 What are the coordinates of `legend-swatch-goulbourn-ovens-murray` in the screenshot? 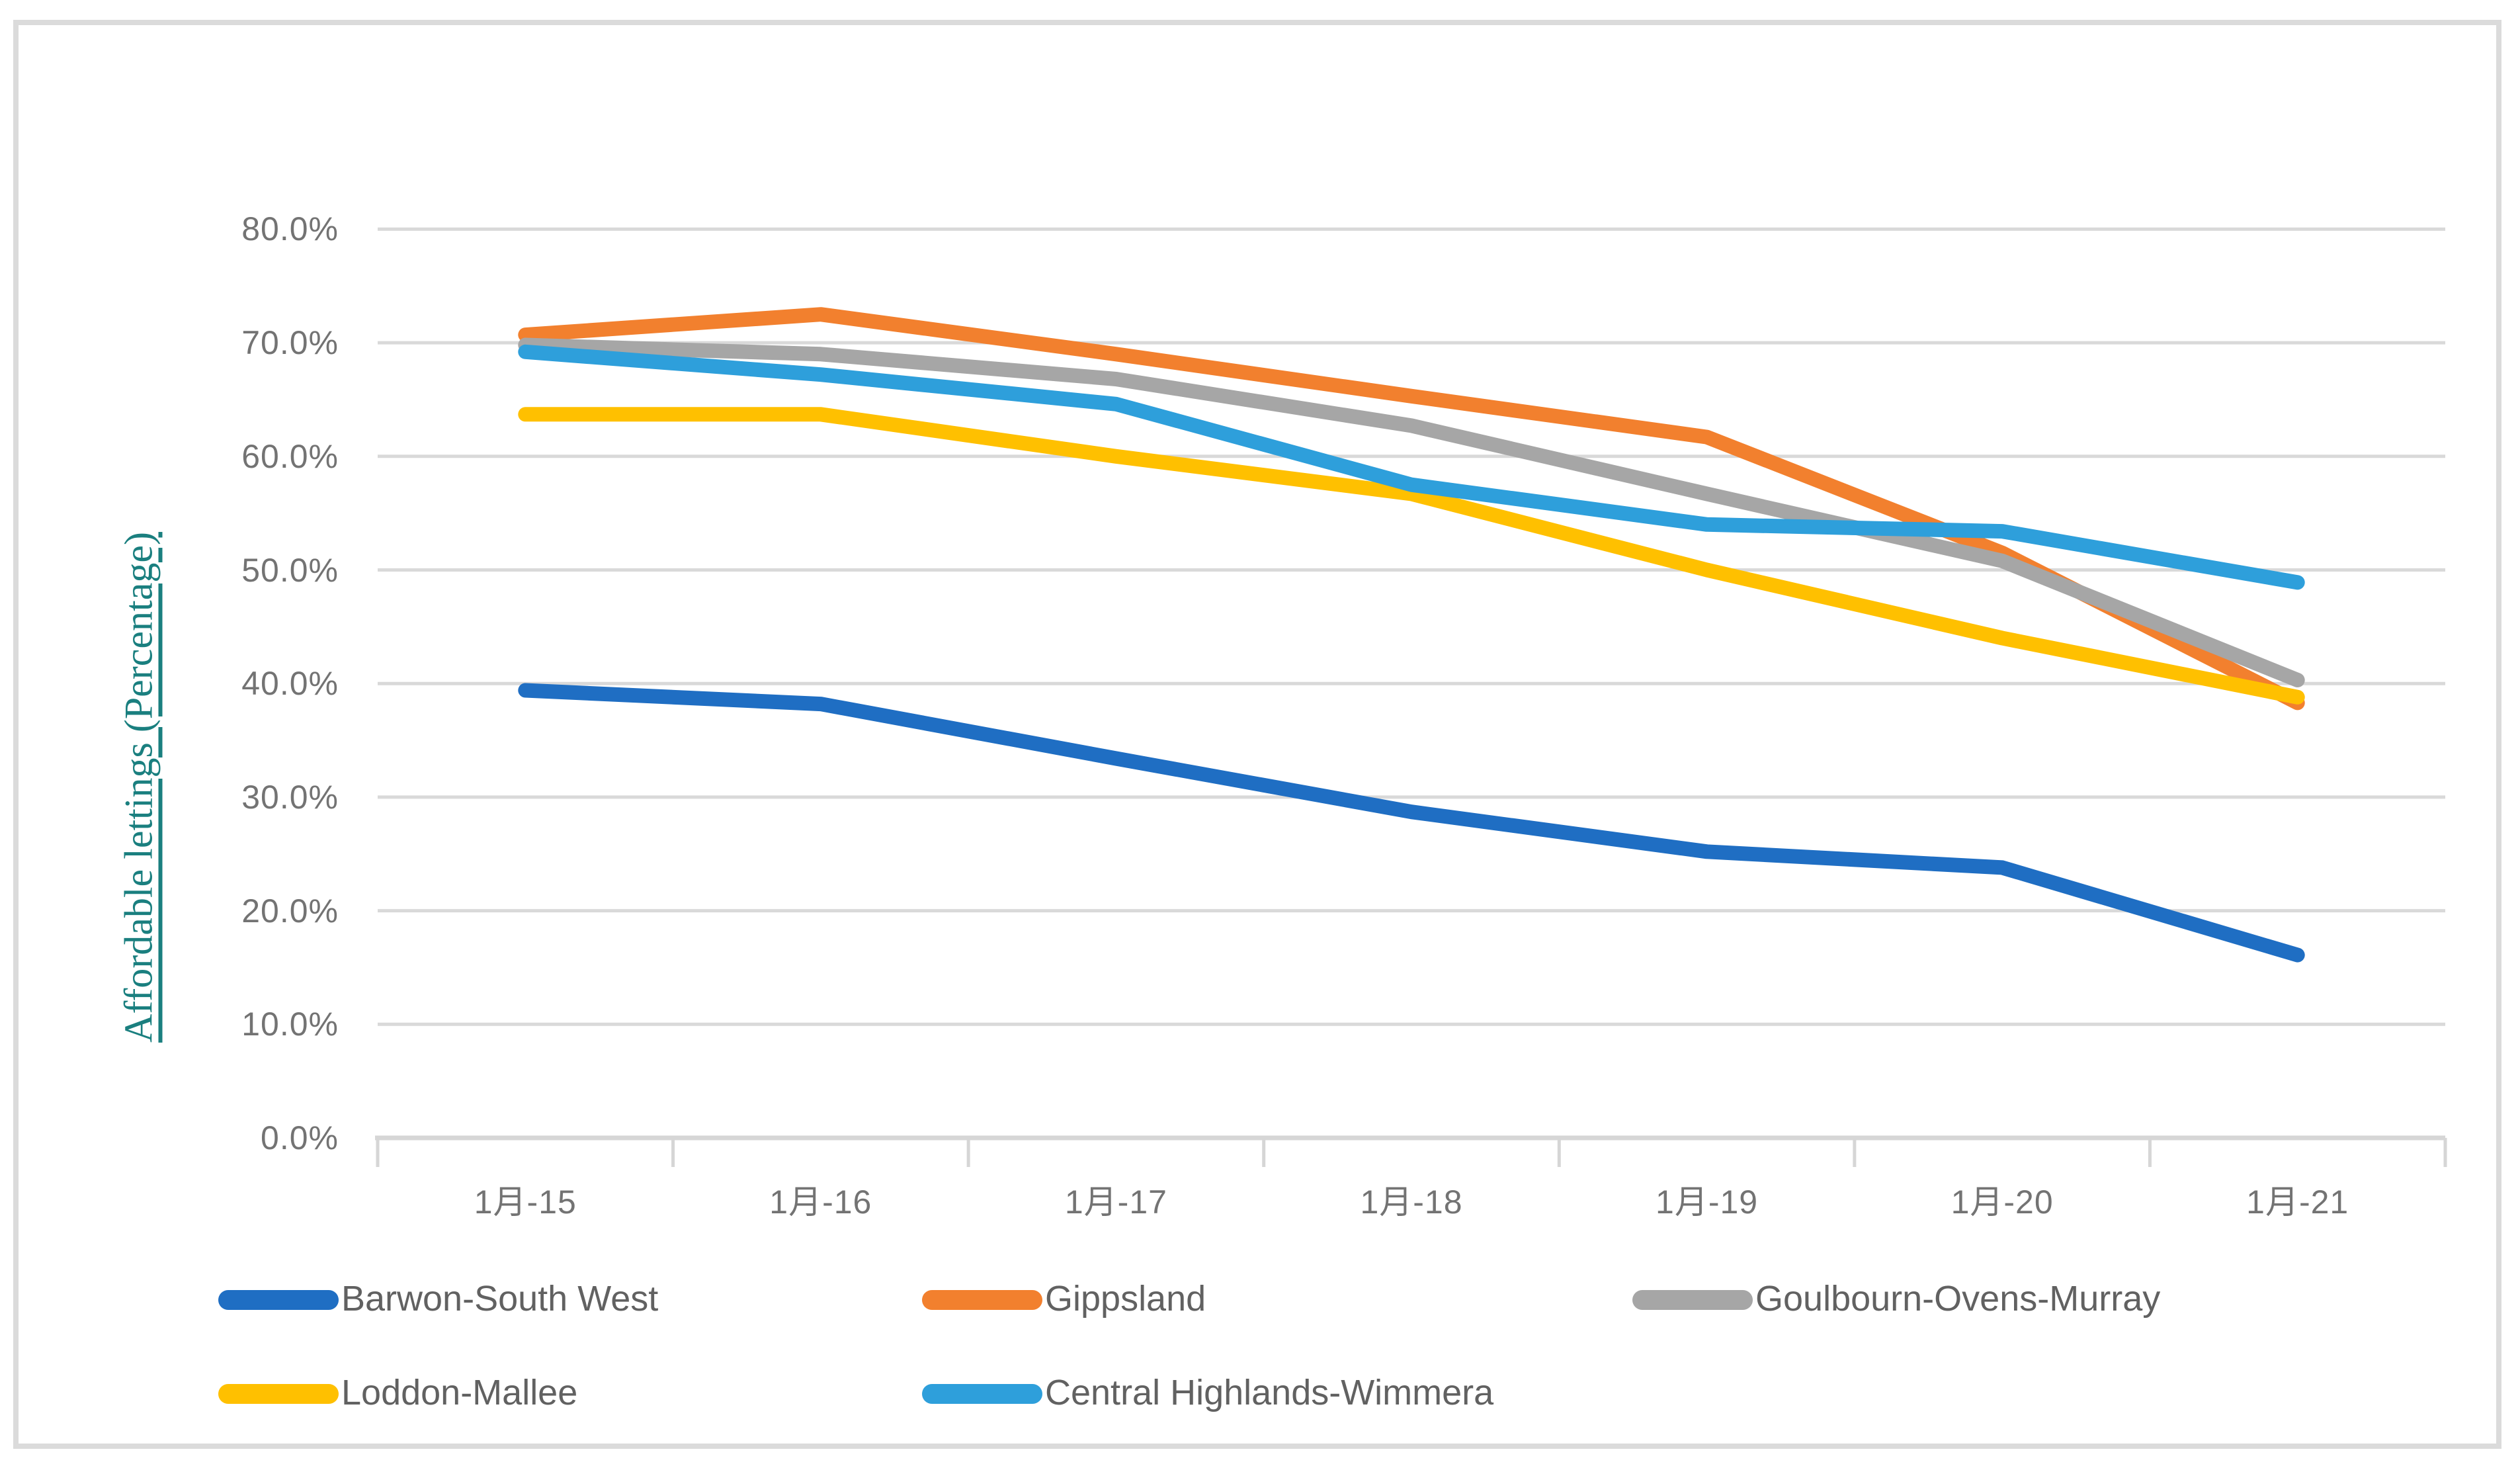 It's located at (1693, 1300).